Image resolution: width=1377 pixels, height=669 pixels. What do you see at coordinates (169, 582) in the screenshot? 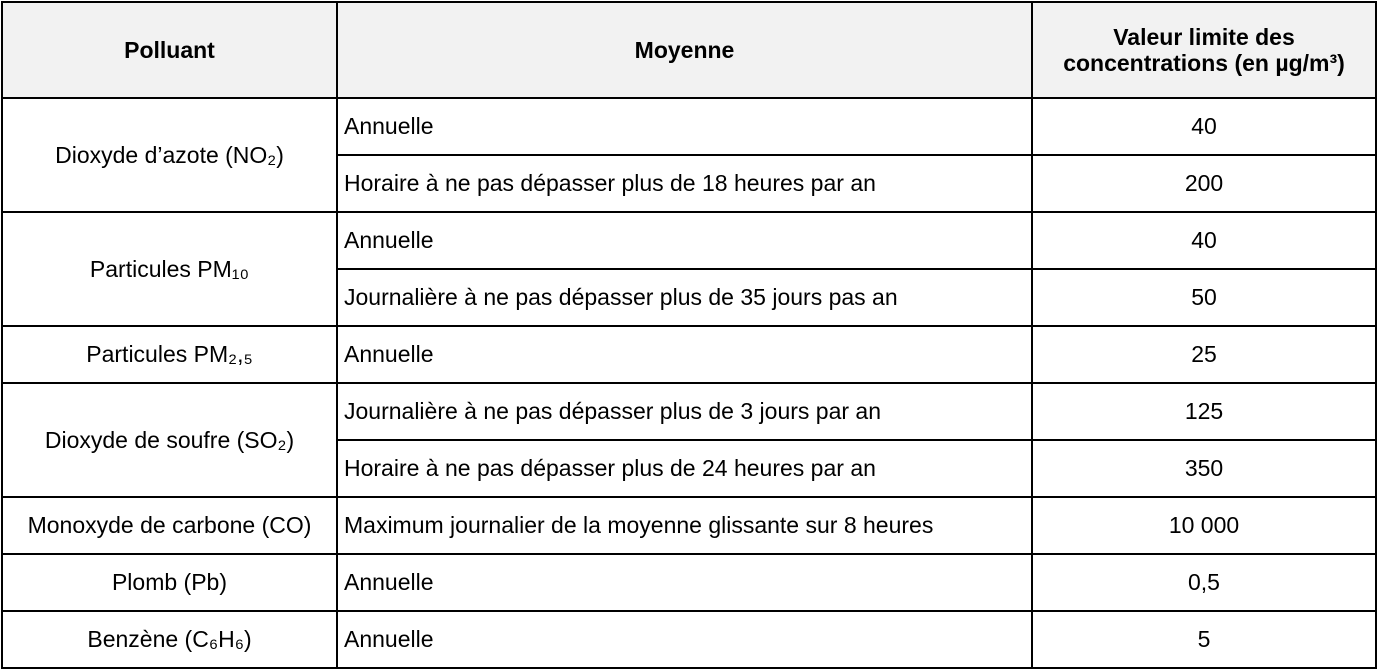
I see `pollutant-cell: Plomb (Pb)` at bounding box center [169, 582].